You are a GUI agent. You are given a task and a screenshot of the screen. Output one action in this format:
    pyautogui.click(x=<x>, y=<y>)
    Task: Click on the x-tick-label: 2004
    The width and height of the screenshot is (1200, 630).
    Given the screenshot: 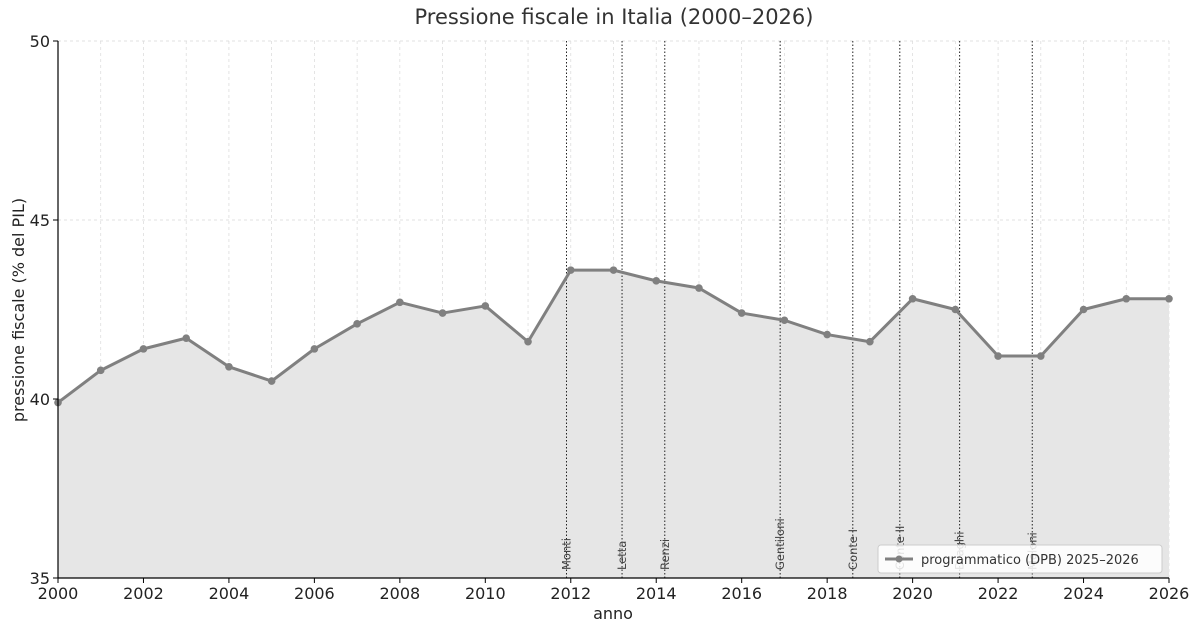 What is the action you would take?
    pyautogui.click(x=229, y=593)
    